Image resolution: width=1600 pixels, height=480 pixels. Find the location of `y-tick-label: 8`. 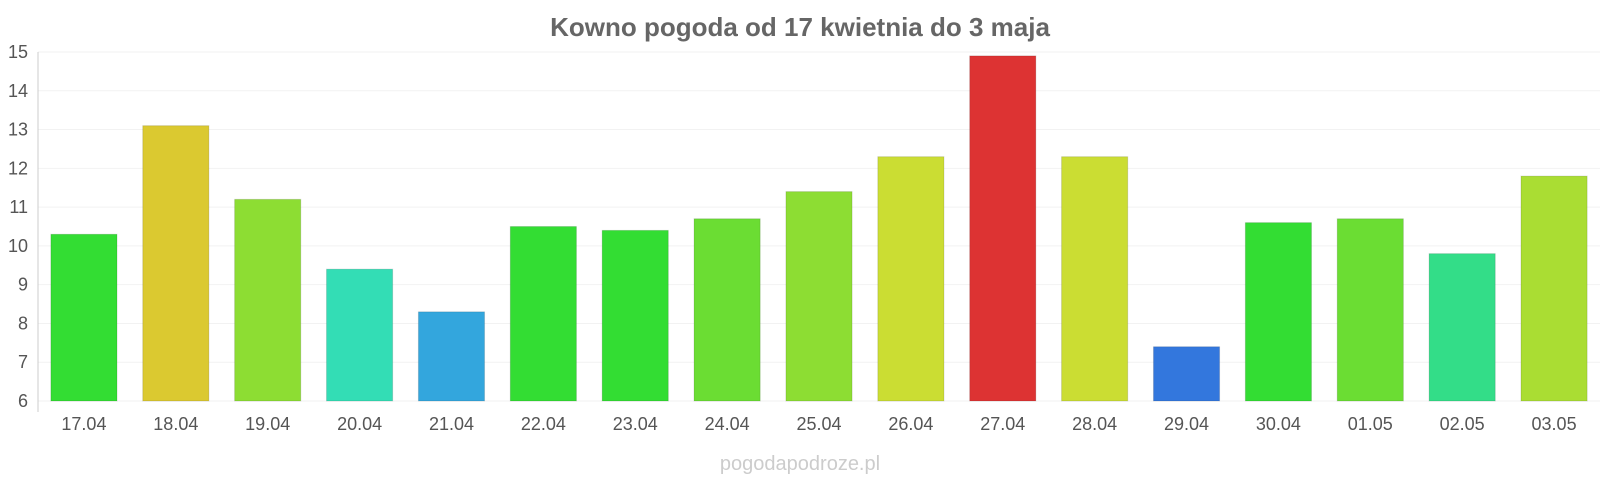

y-tick-label: 8 is located at coordinates (23, 323).